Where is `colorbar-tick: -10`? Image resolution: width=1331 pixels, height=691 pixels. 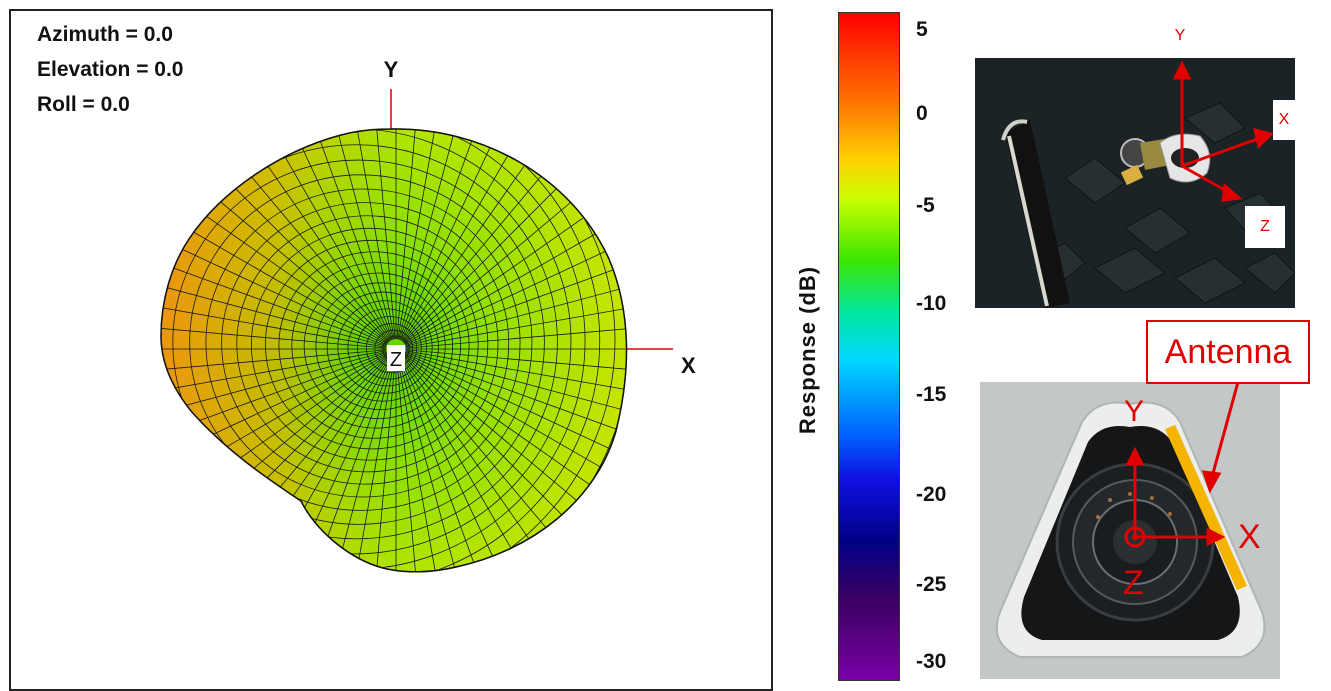
colorbar-tick: -10 is located at coordinates (931, 303).